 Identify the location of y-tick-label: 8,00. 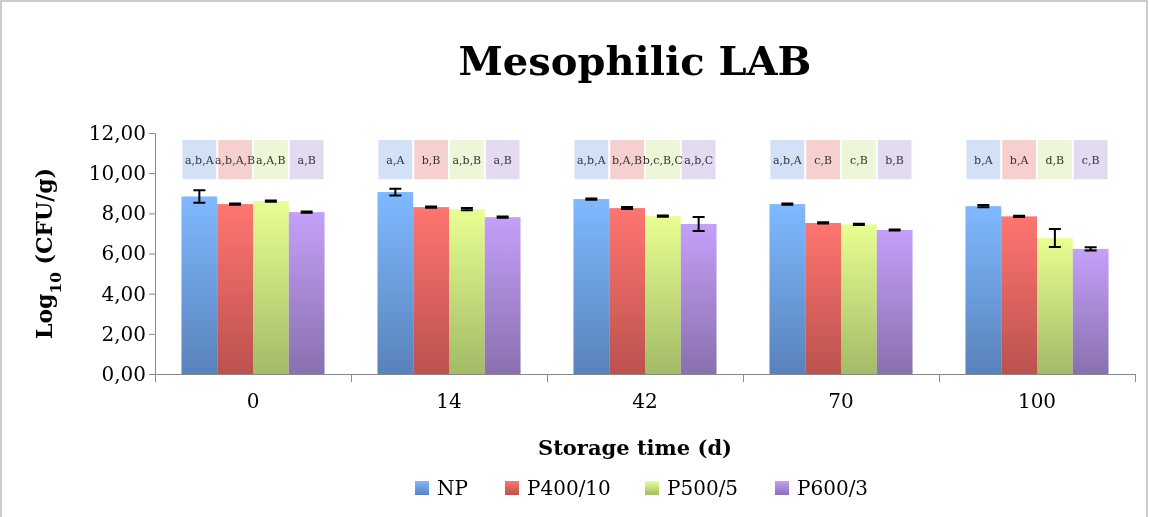
(123, 213).